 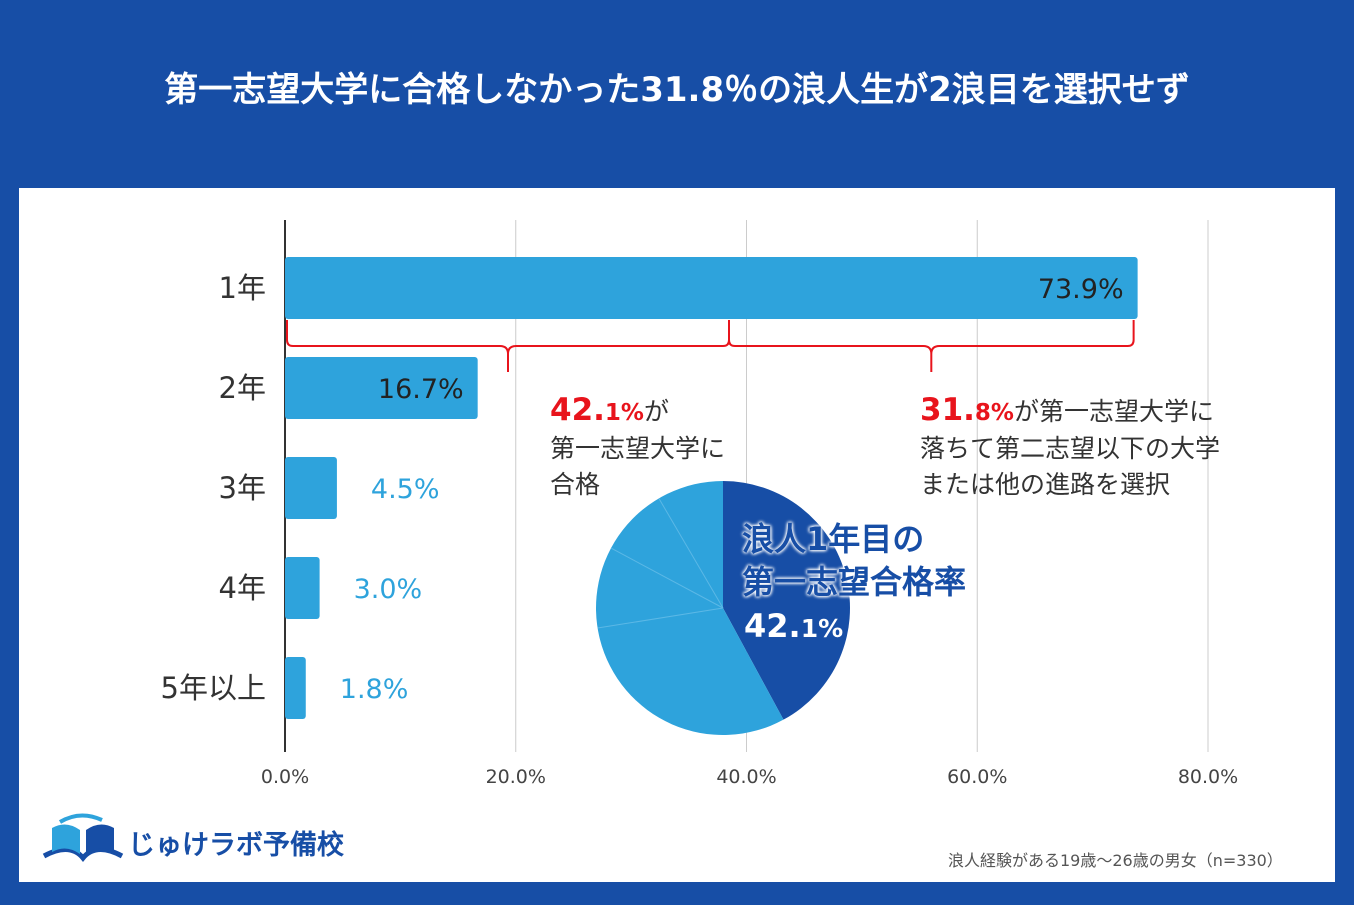 What do you see at coordinates (236, 845) in the screenshot?
I see `logo-text: じゅけラボ予備校` at bounding box center [236, 845].